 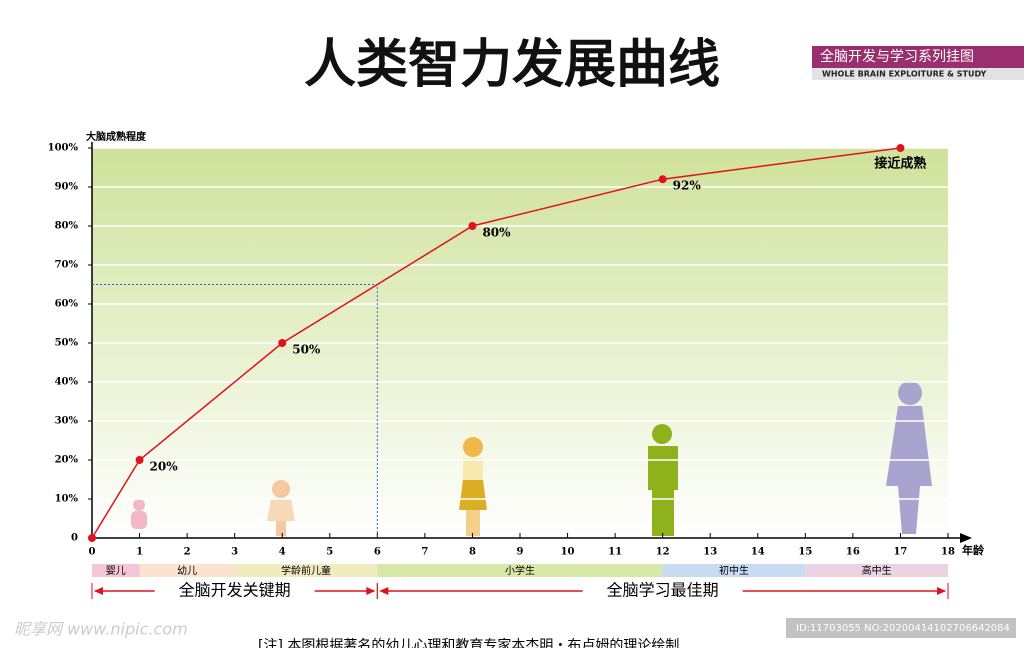 I want to click on stage-label: 幼儿, so click(x=187, y=570).